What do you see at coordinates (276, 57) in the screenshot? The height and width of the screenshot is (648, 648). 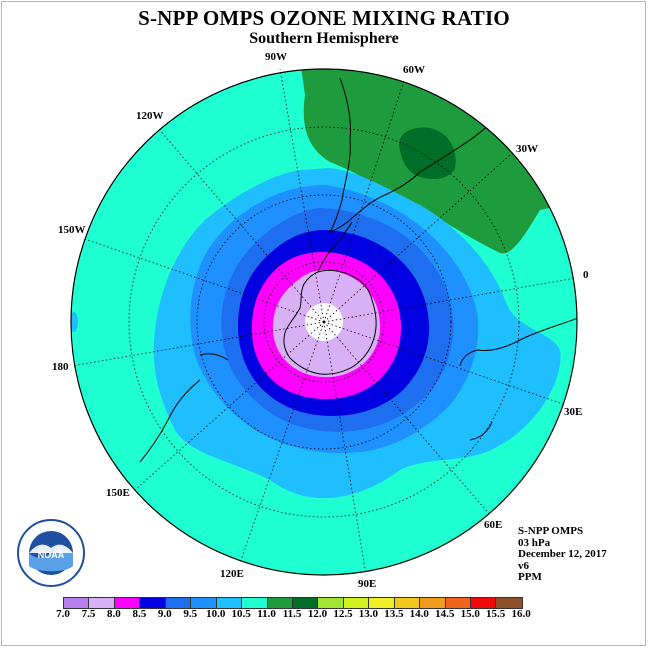 I see `label-90w: 90W` at bounding box center [276, 57].